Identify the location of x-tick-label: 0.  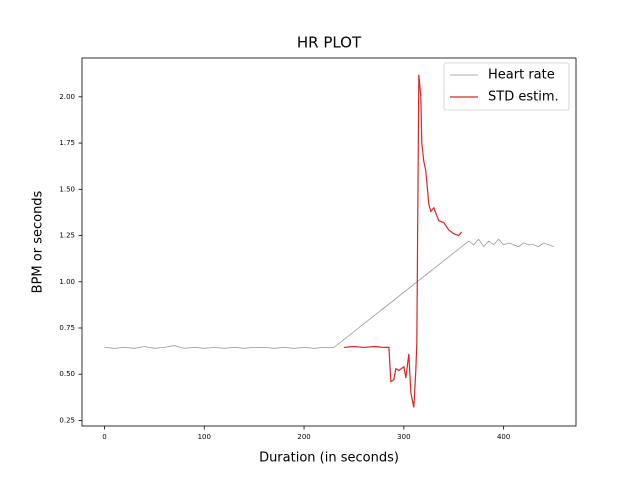
(104, 437).